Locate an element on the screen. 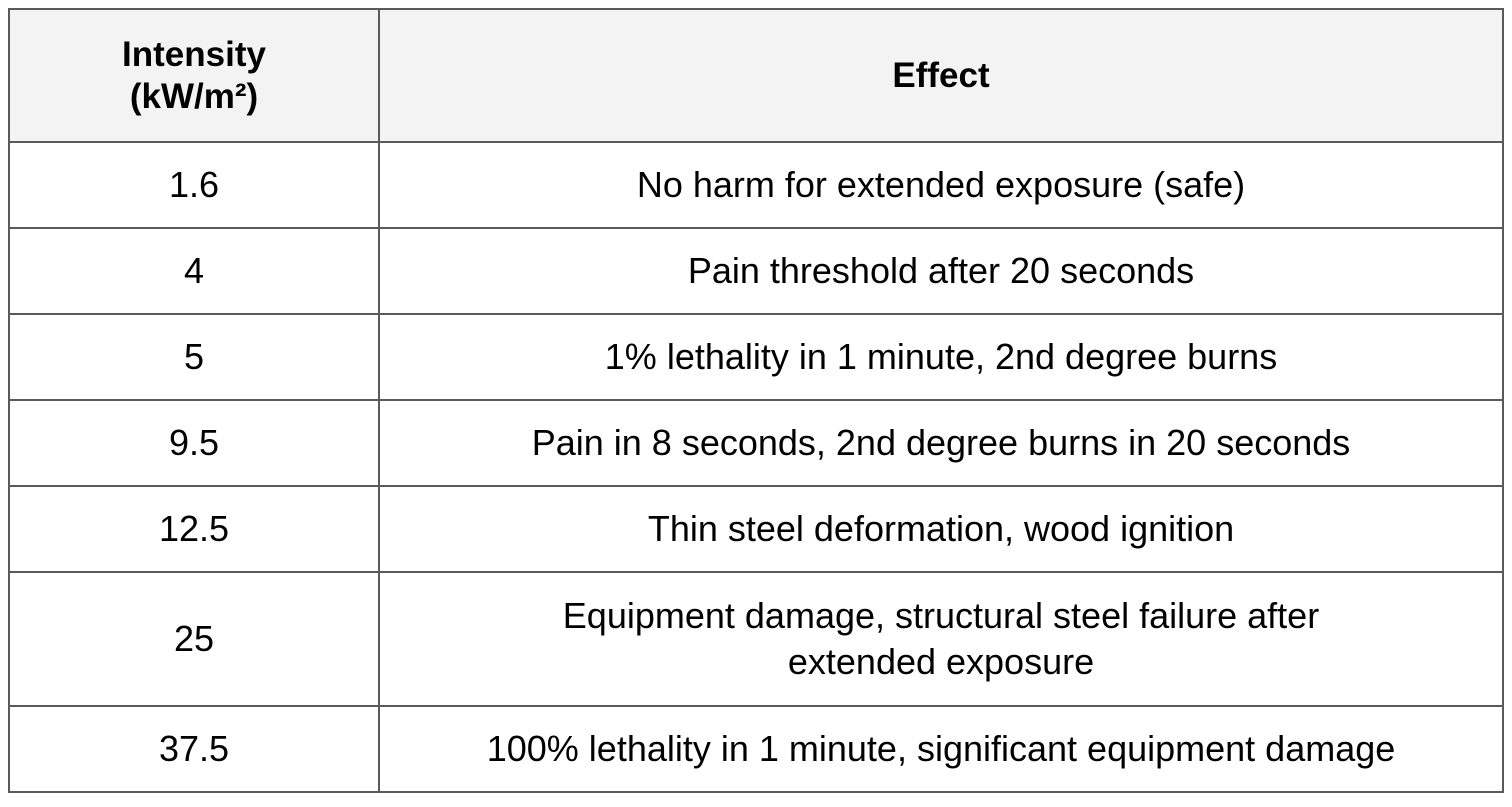 Image resolution: width=1512 pixels, height=807 pixels. effect-text: No harm for extended exposure (safe) is located at coordinates (941, 184).